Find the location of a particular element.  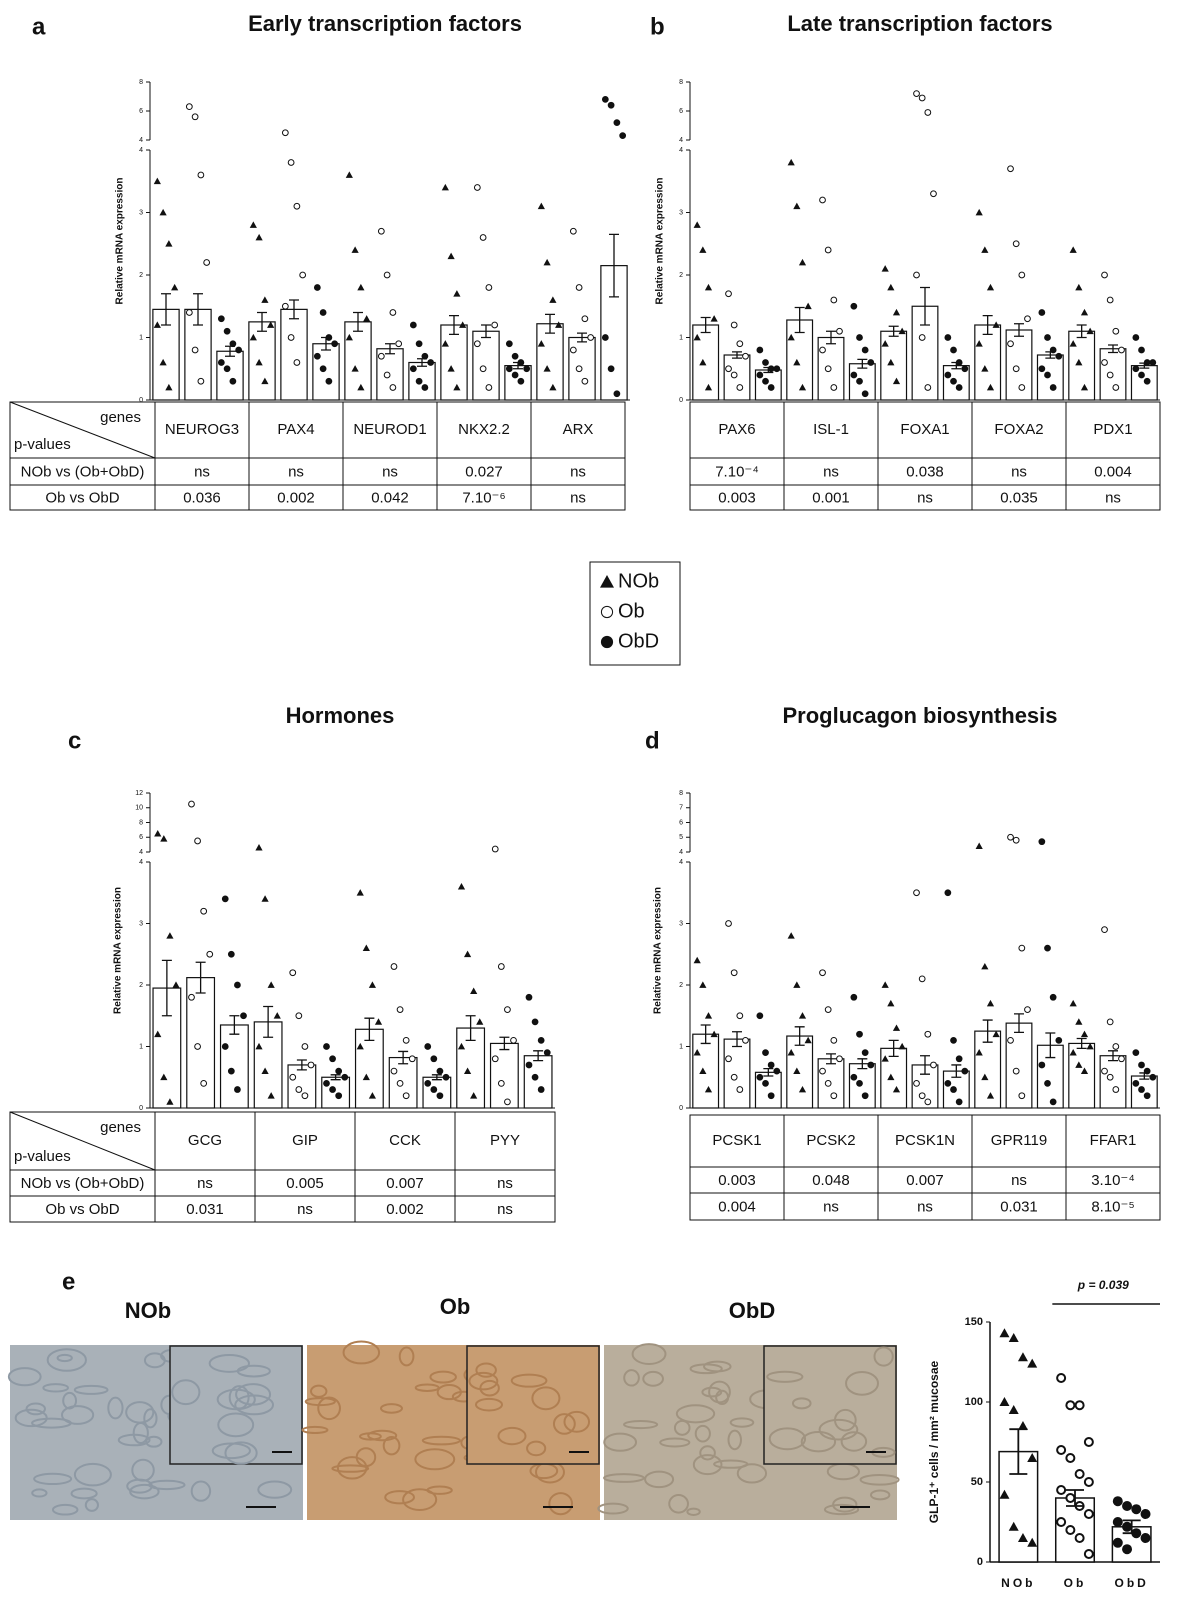

y-tick-label: 12 is located at coordinates (139, 793).